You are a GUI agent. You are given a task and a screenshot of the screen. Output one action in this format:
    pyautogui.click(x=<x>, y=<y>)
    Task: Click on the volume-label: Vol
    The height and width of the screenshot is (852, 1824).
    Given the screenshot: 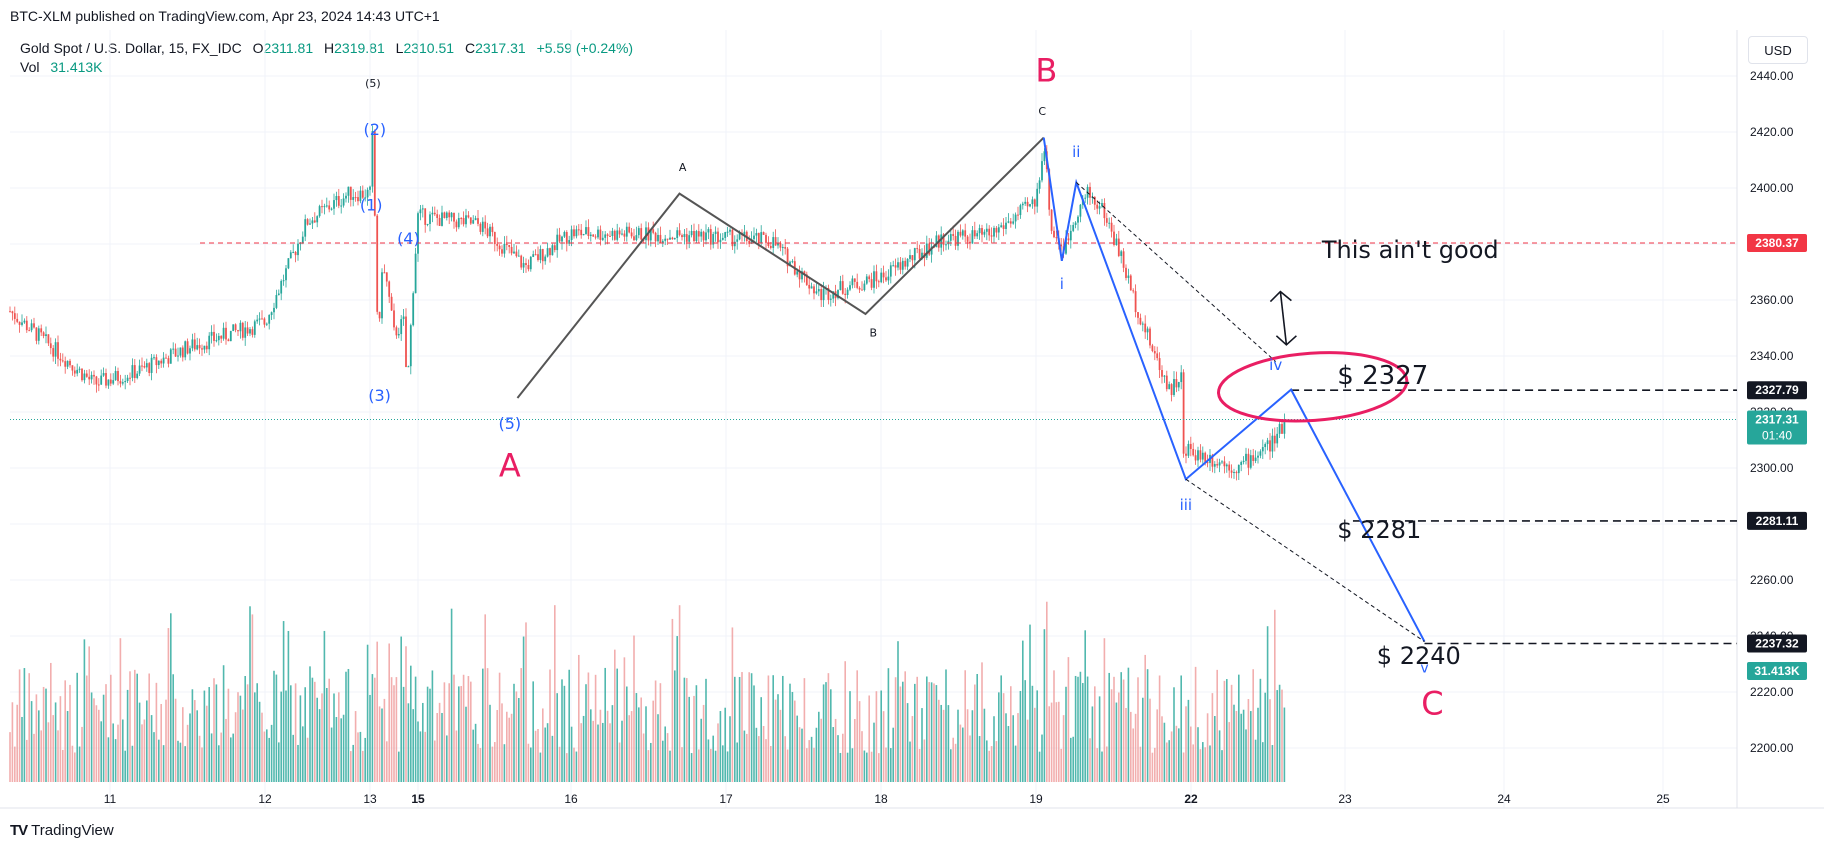 What is the action you would take?
    pyautogui.click(x=30, y=67)
    